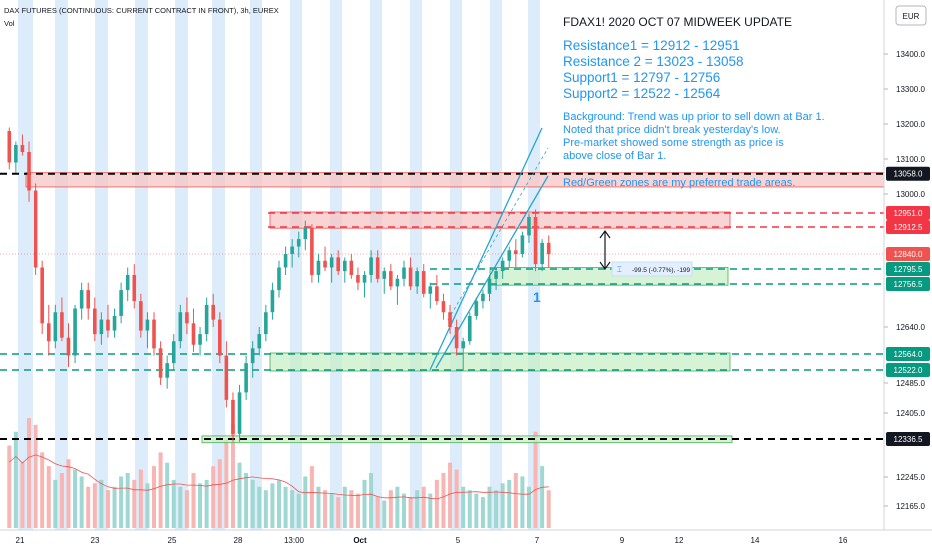 The width and height of the screenshot is (932, 550). What do you see at coordinates (679, 540) in the screenshot?
I see `time-tick-label: 12` at bounding box center [679, 540].